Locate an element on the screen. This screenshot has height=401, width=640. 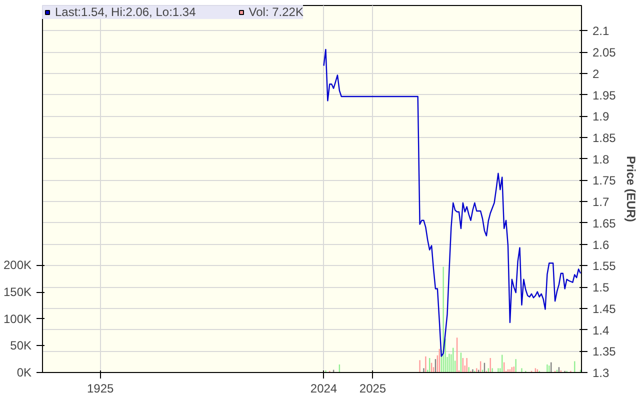
y2-tick-label: 1.7 is located at coordinates (601, 202).